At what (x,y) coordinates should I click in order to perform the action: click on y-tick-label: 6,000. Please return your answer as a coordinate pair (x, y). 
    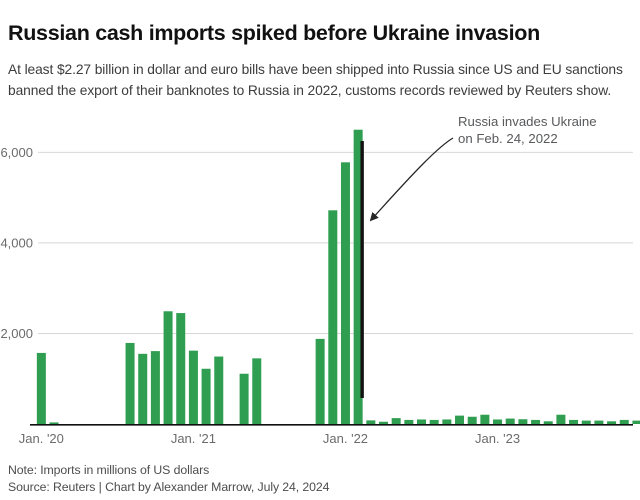
    Looking at the image, I should click on (16, 152).